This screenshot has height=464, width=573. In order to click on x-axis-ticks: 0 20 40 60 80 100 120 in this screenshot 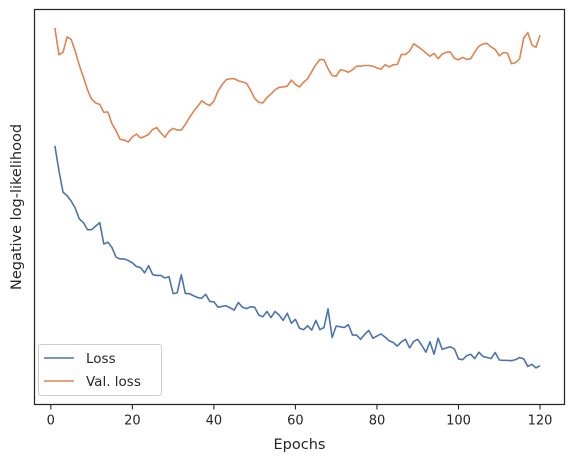, I will do `click(300, 416)`.